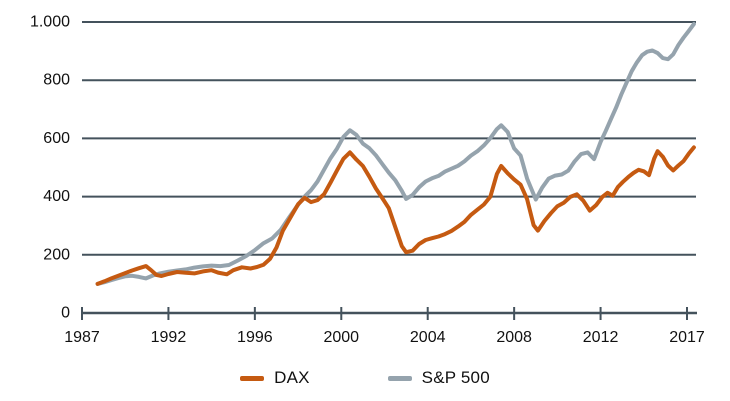 This screenshot has height=401, width=730. I want to click on y-axis-label: 400, so click(56, 196).